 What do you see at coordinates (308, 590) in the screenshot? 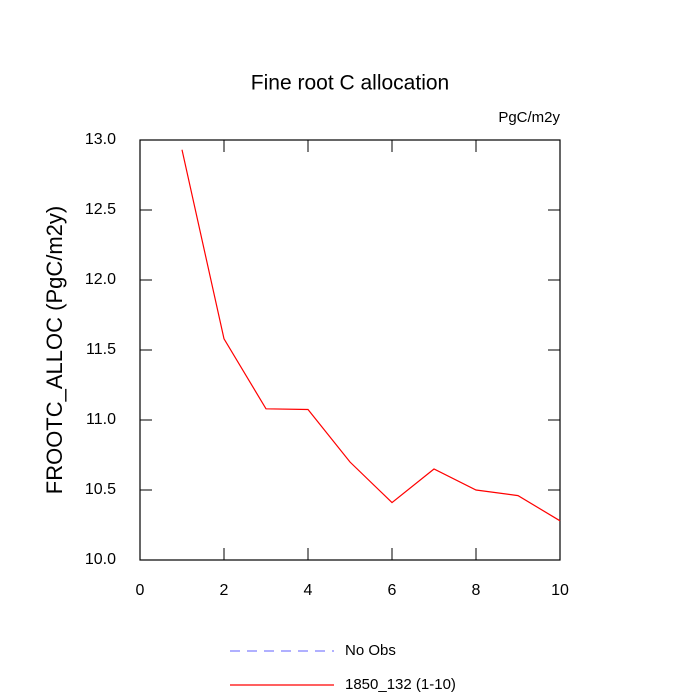
I see `x-tick-label: 4` at bounding box center [308, 590].